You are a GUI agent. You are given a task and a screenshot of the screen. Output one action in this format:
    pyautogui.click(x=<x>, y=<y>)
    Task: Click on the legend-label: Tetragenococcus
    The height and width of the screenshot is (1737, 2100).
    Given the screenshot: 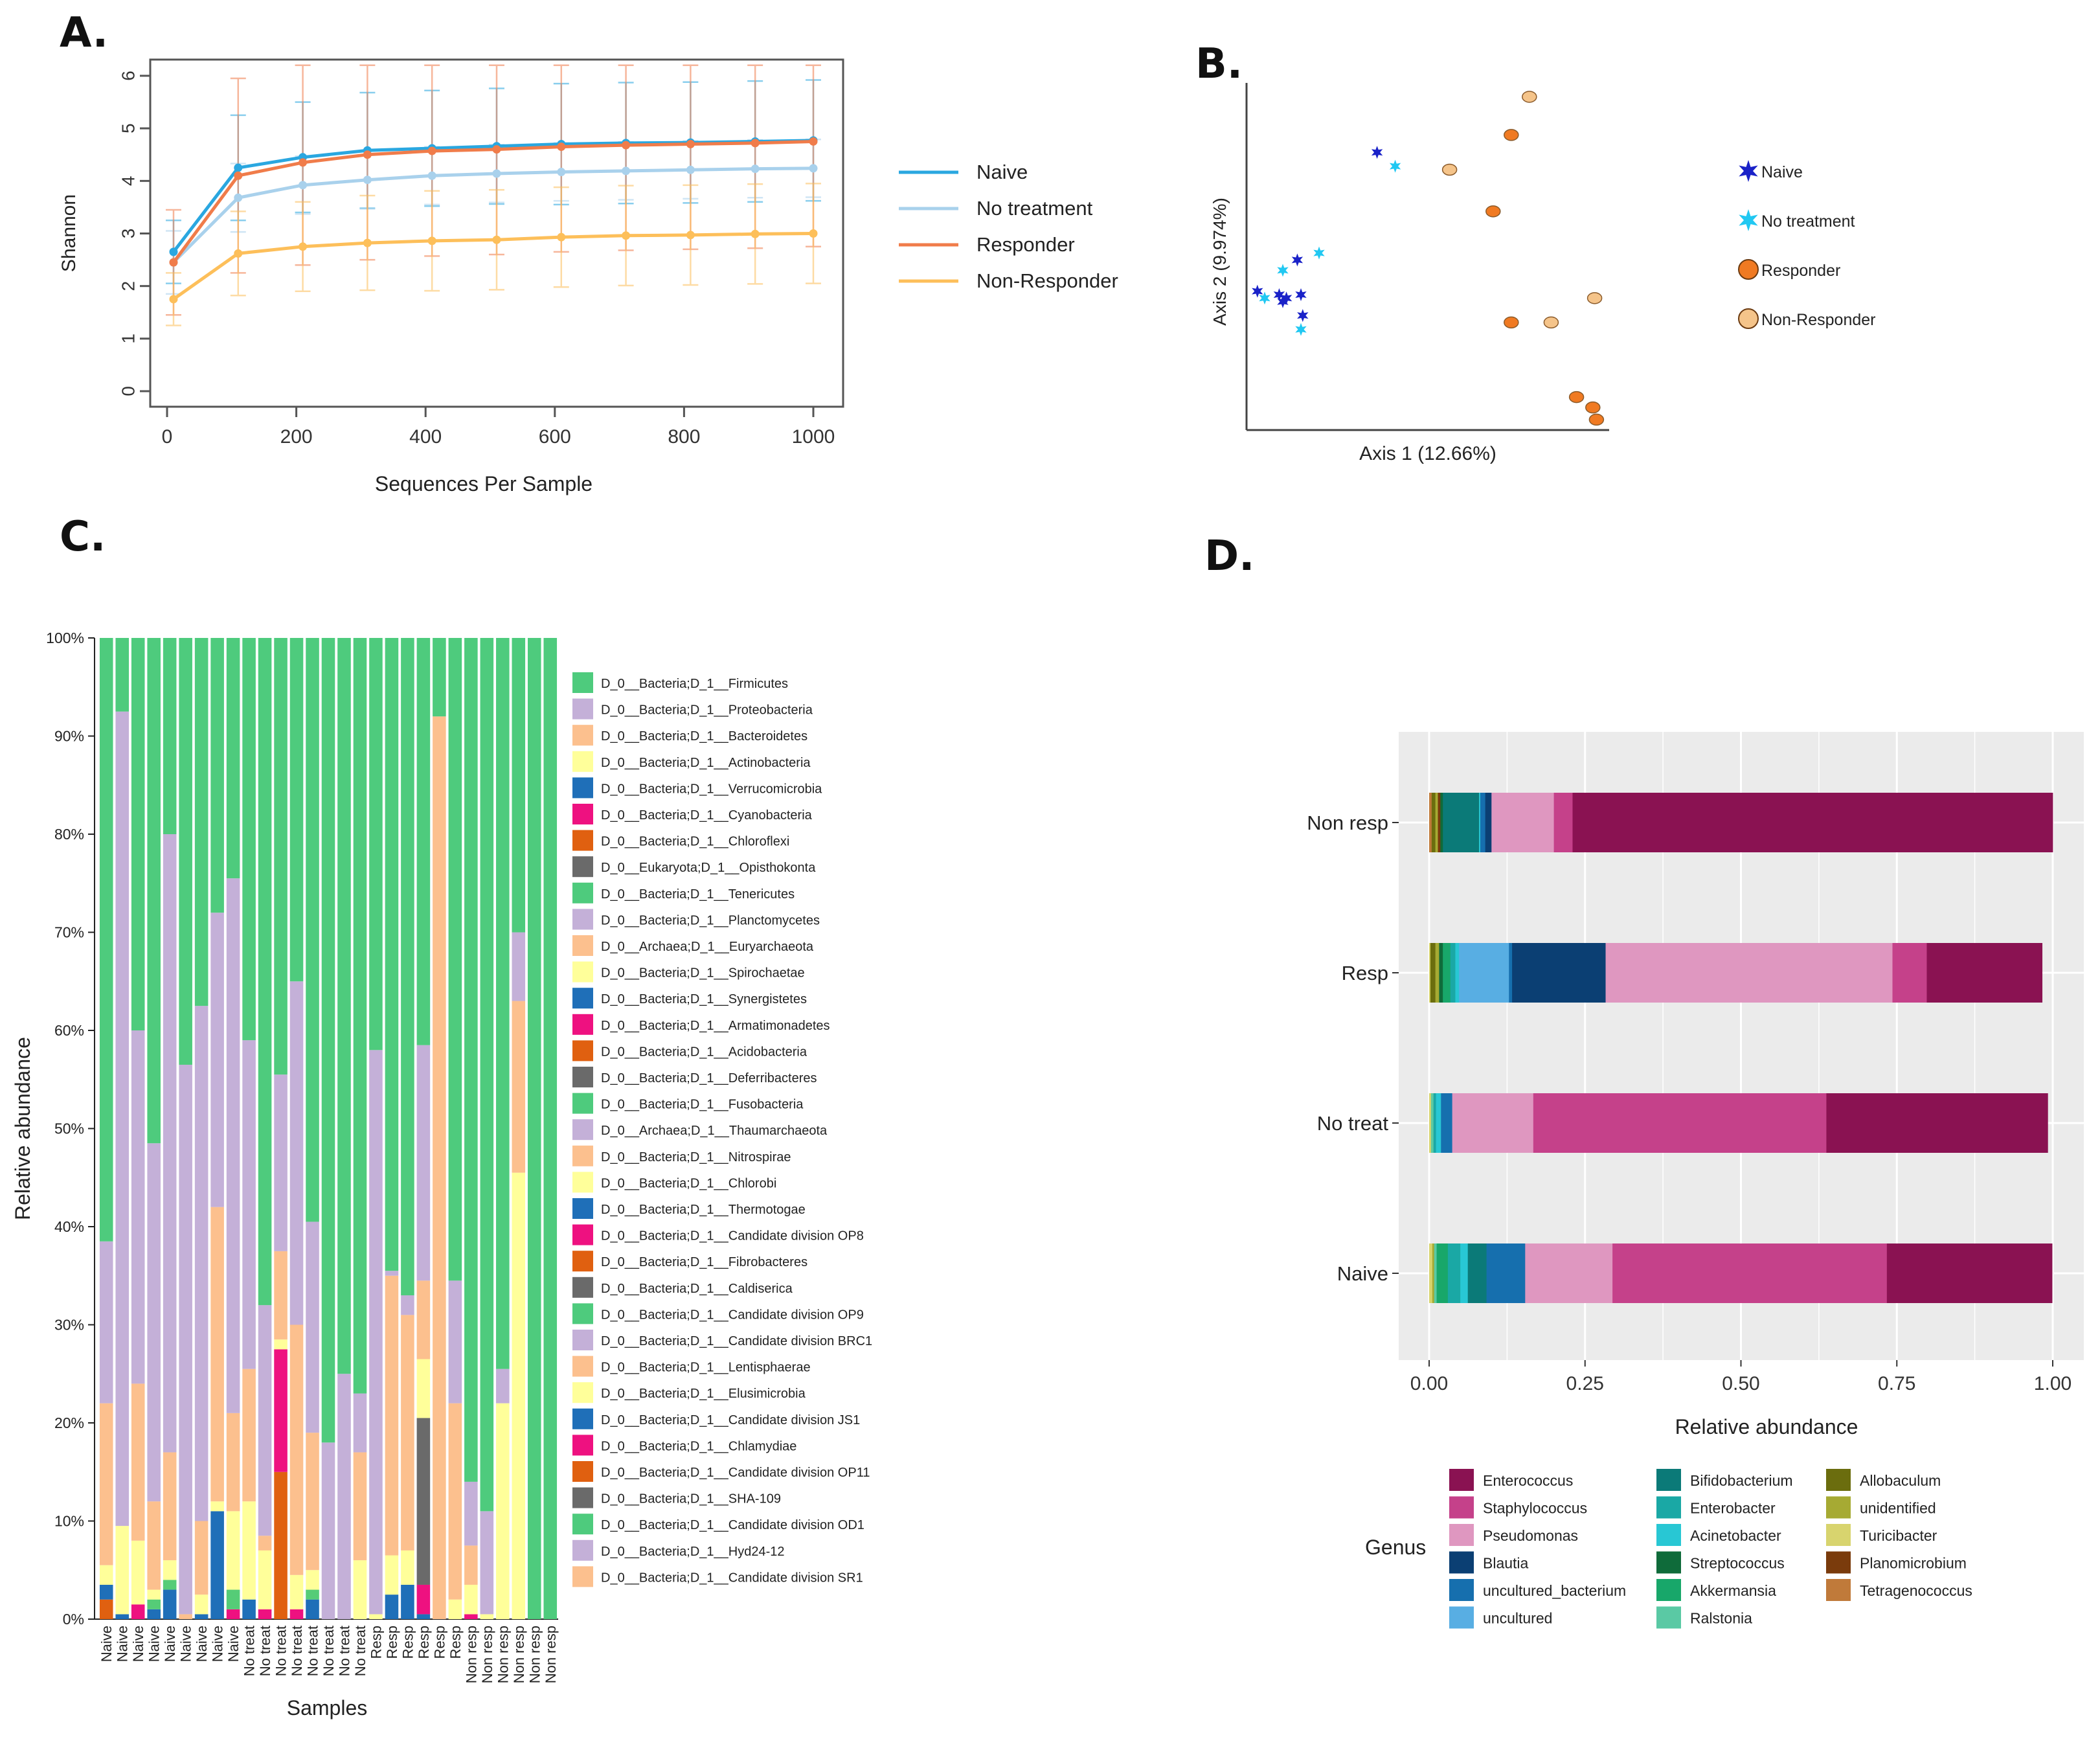 What is the action you would take?
    pyautogui.click(x=1916, y=1590)
    